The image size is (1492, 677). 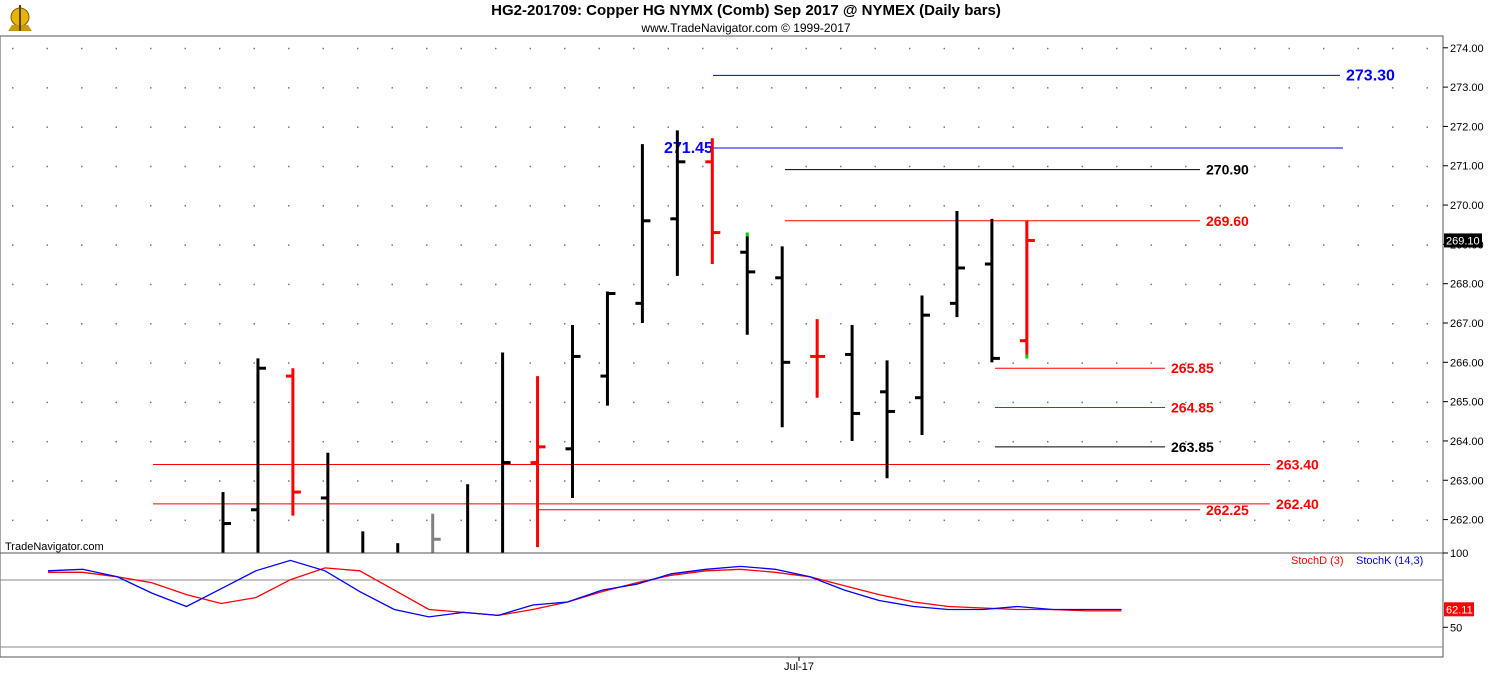 I want to click on y-tick-label: 267.00, so click(x=1467, y=324).